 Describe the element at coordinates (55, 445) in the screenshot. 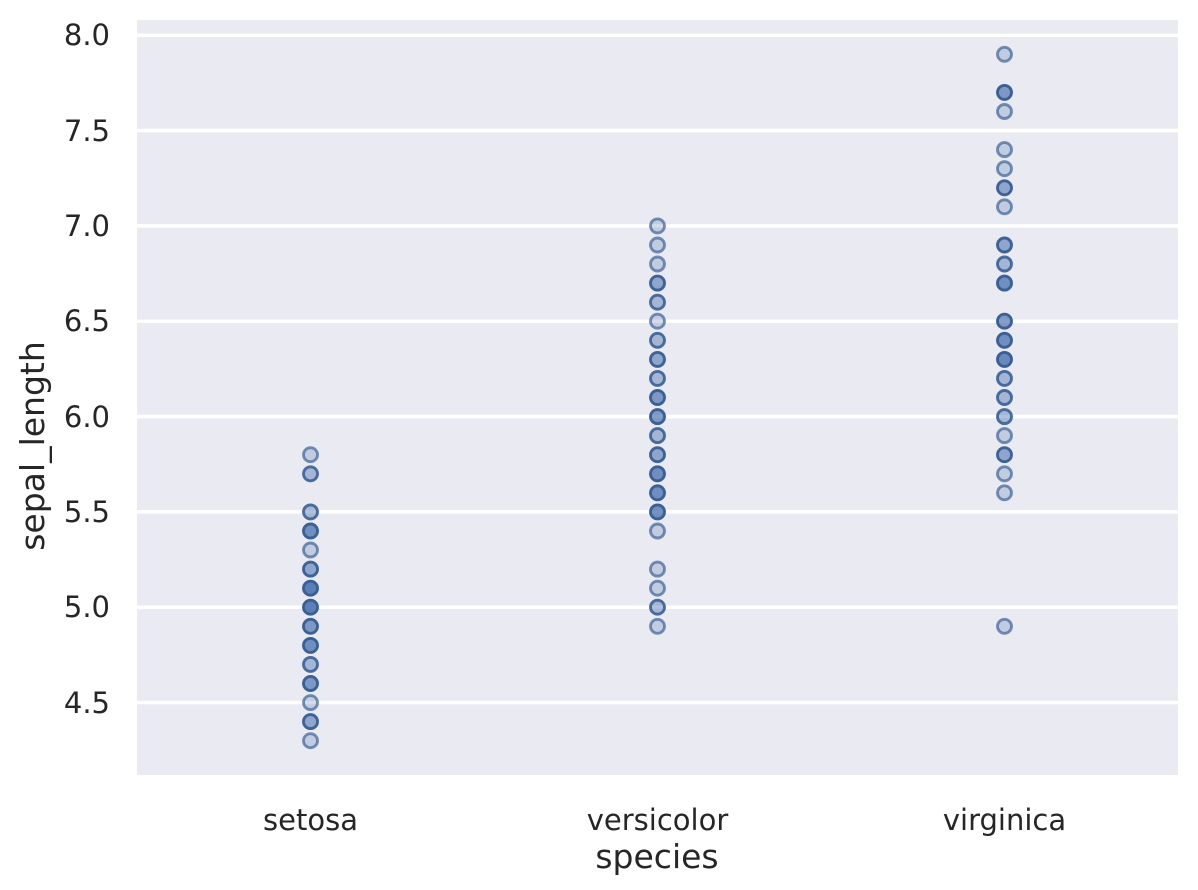

I see `y-axis-tick-labels: 4.5 5.0 5.5 6.0 6.5 7.0 7.5 8.0` at that location.